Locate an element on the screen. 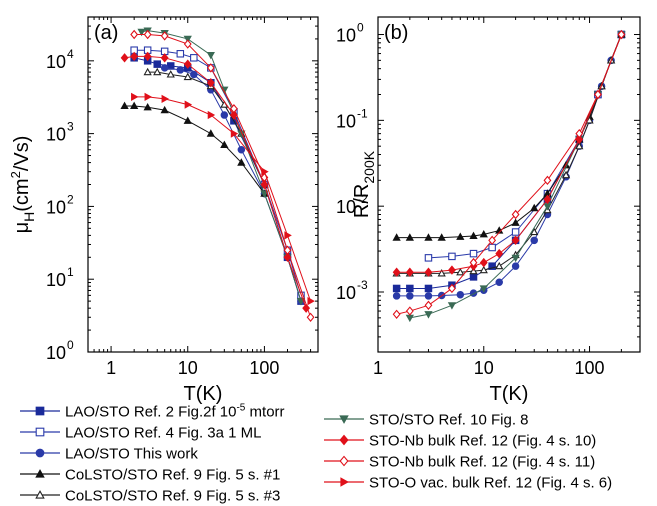 Image resolution: width=657 pixels, height=506 pixels. legend-entry-s1: LAO/STO Ref. 2 Fig.2f 10-5 mtorr is located at coordinates (152, 412).